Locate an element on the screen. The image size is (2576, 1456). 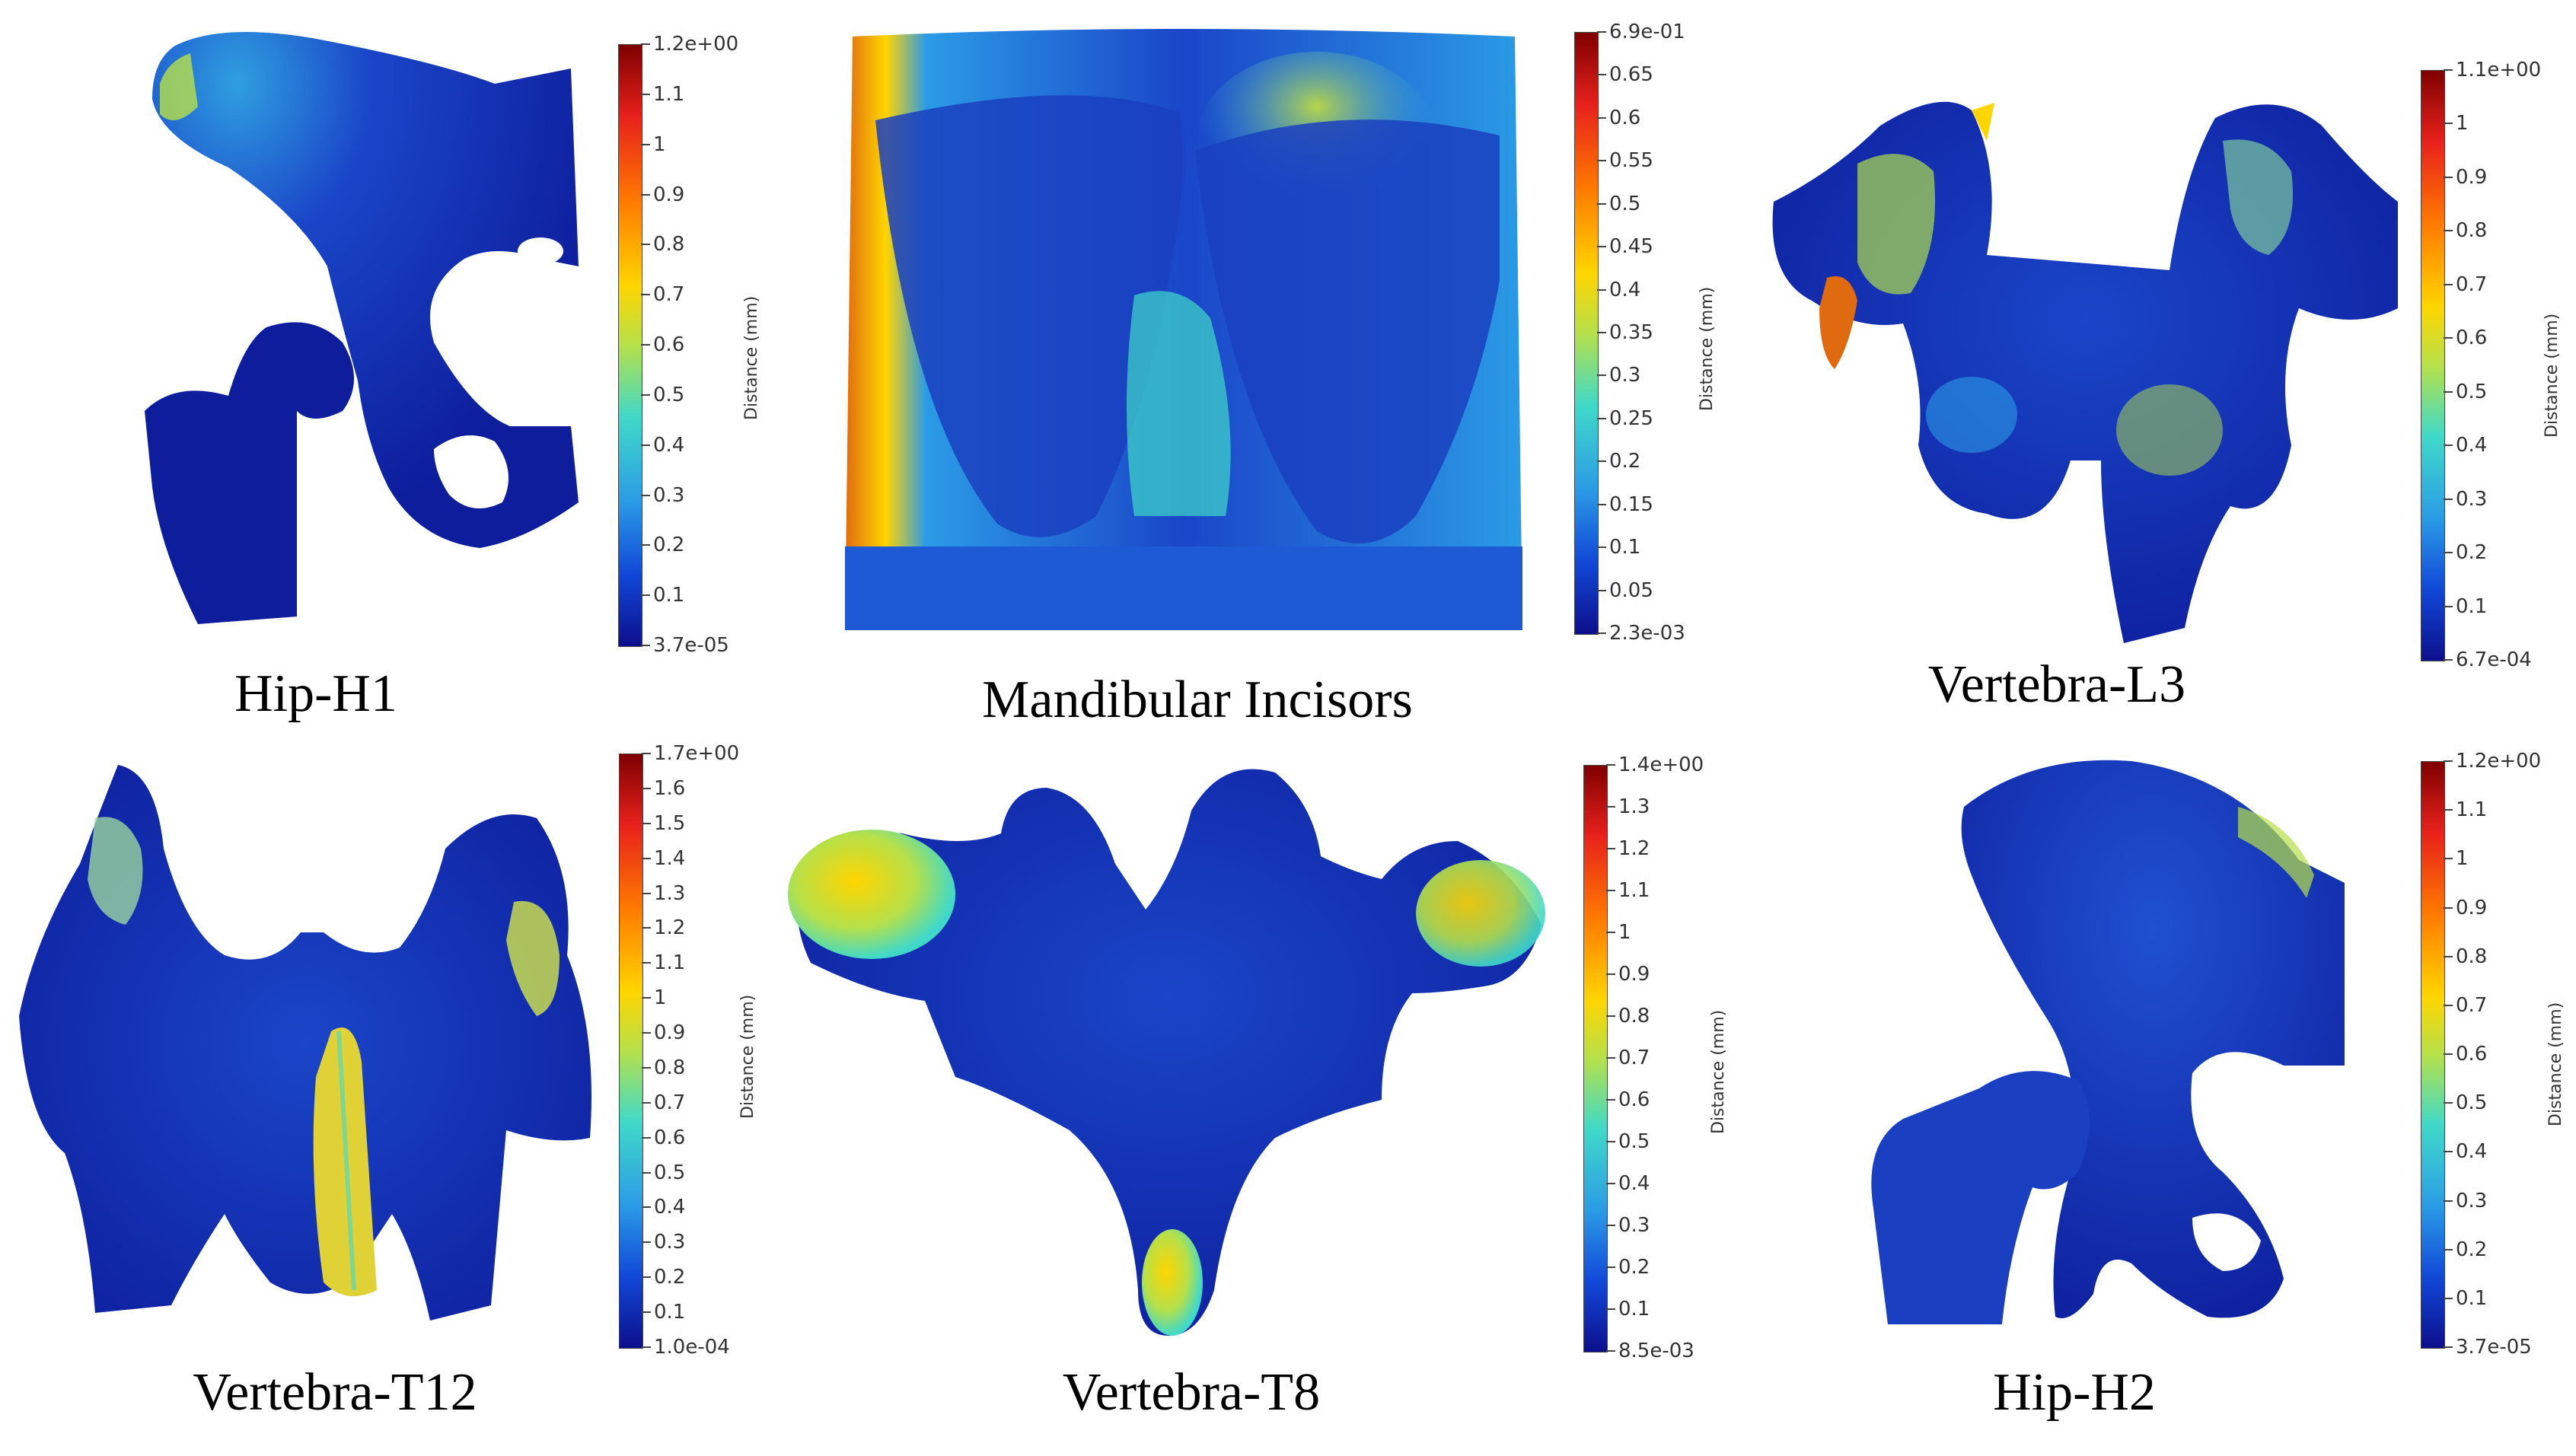
colorbar-tick-label: 1.4 is located at coordinates (670, 858).